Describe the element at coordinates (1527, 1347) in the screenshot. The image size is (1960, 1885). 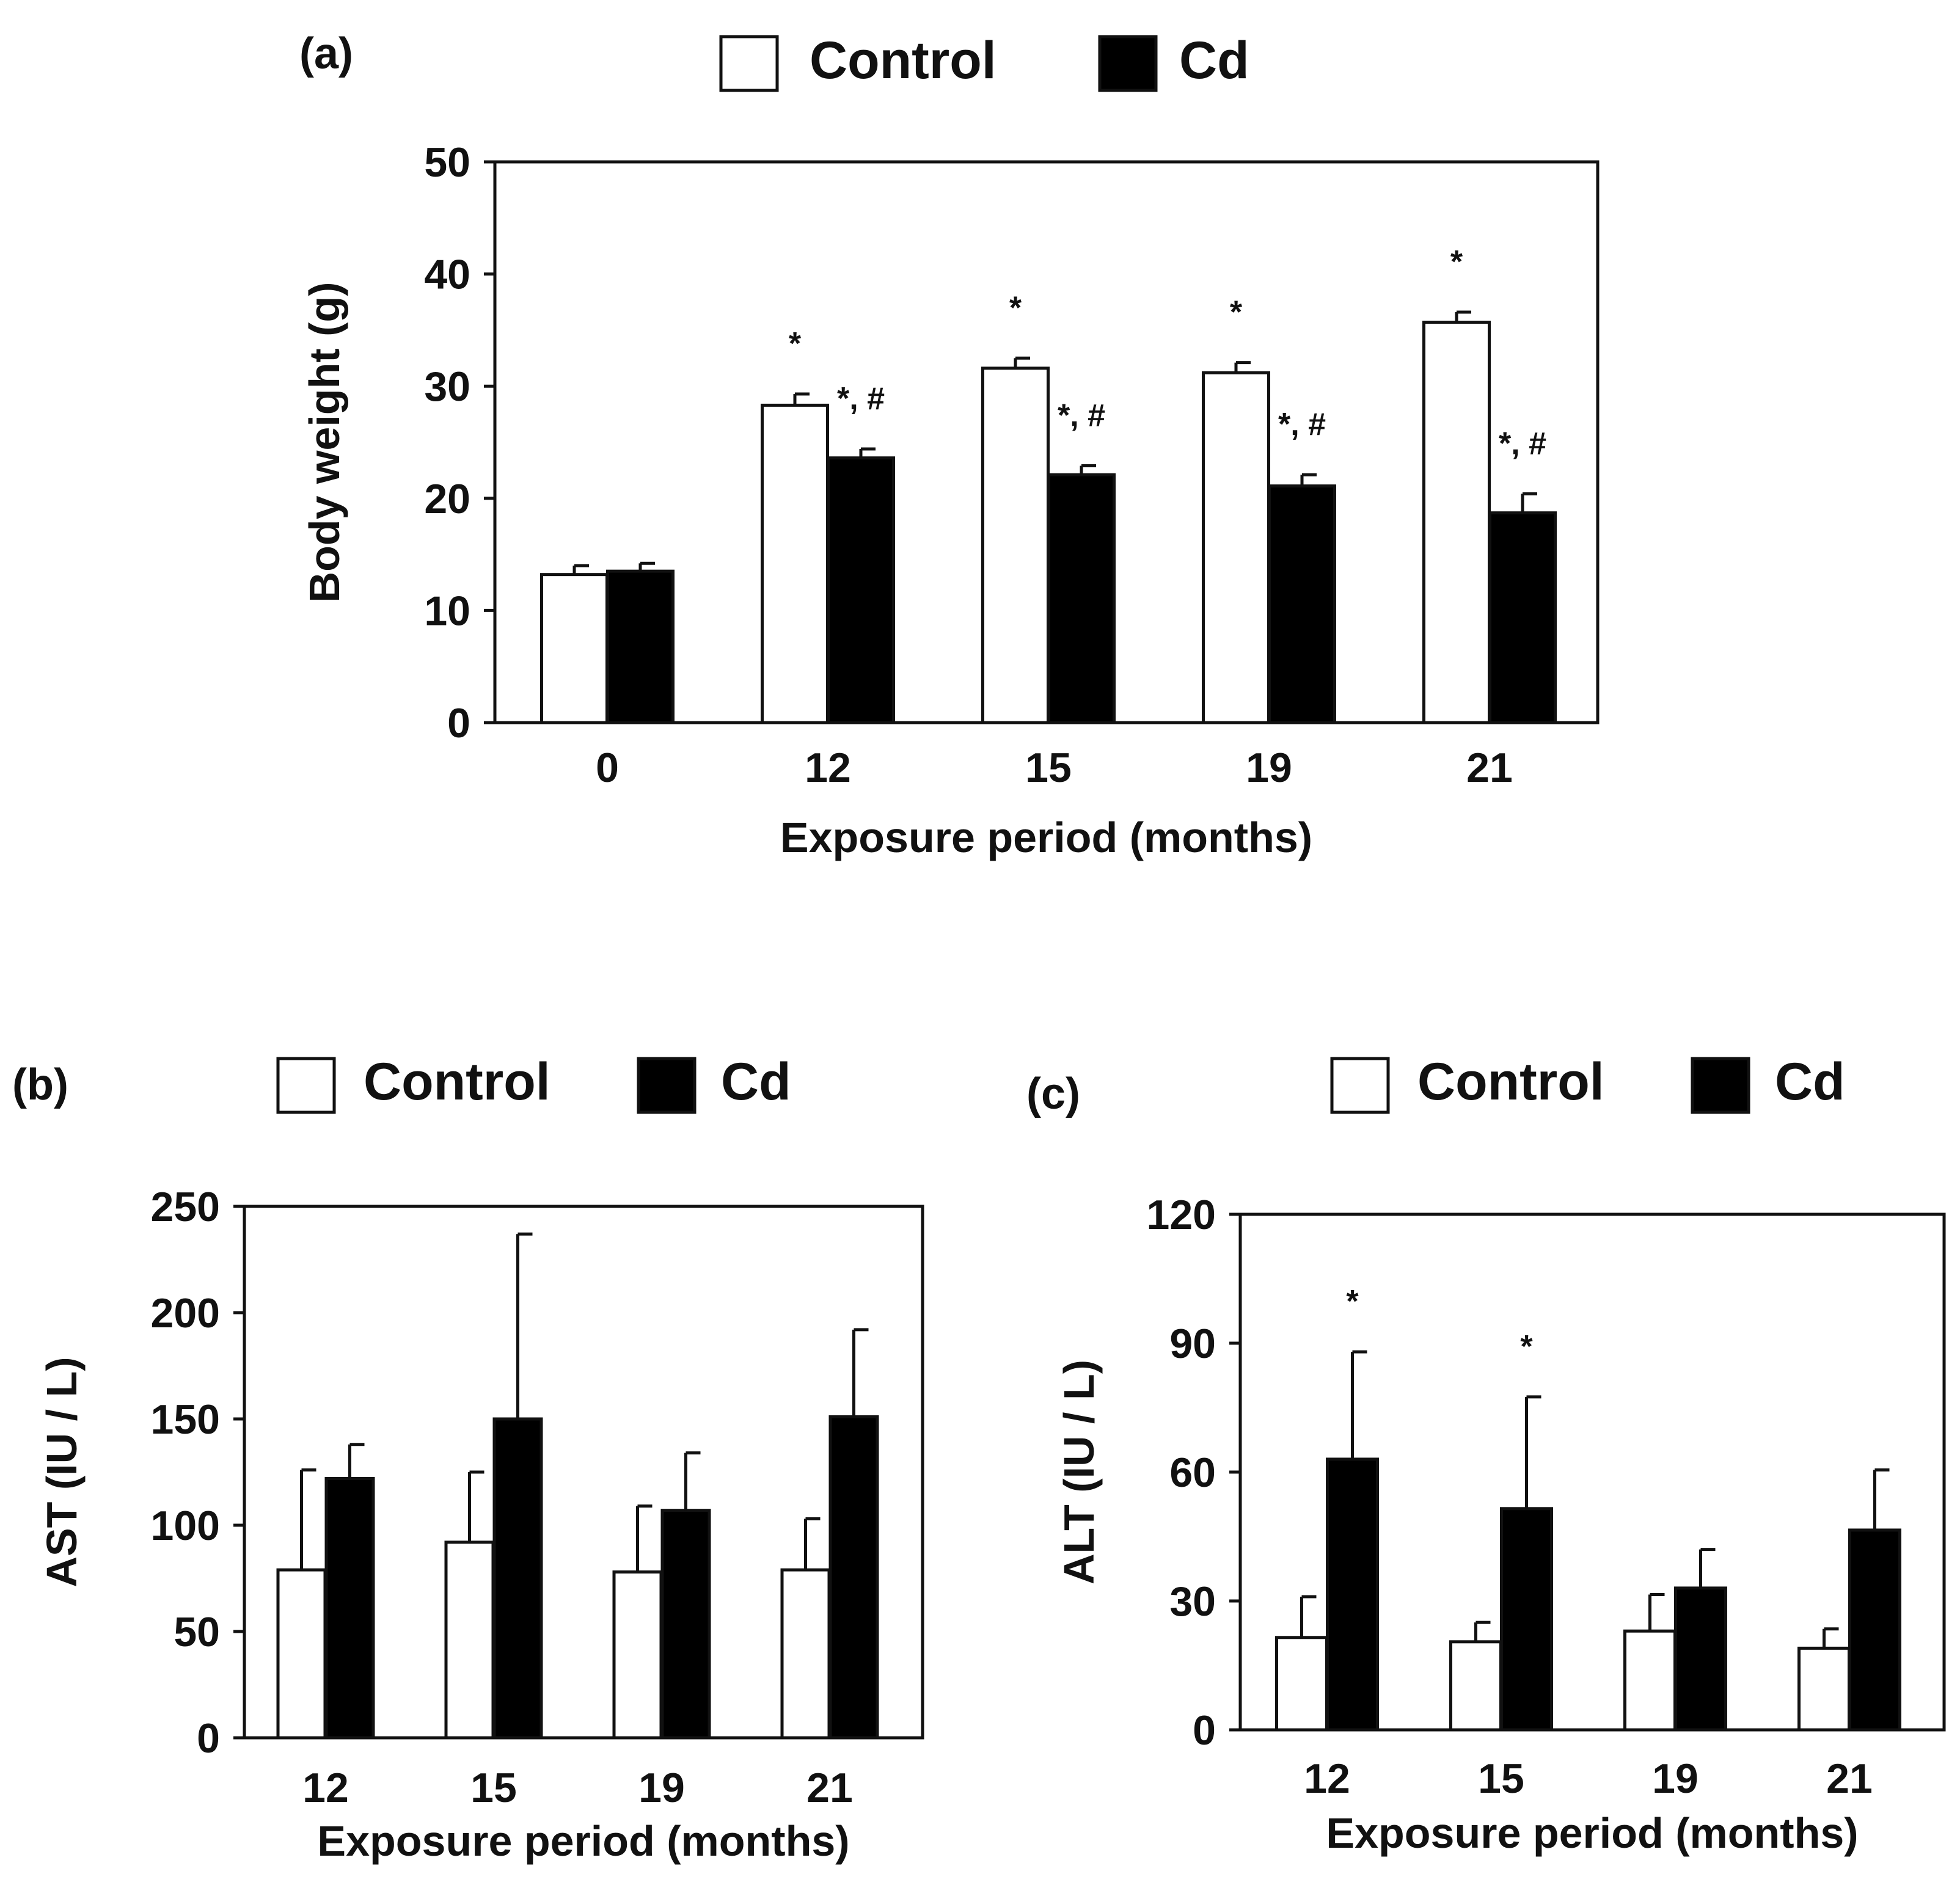
I see `significance-label-cd-15: *` at that location.